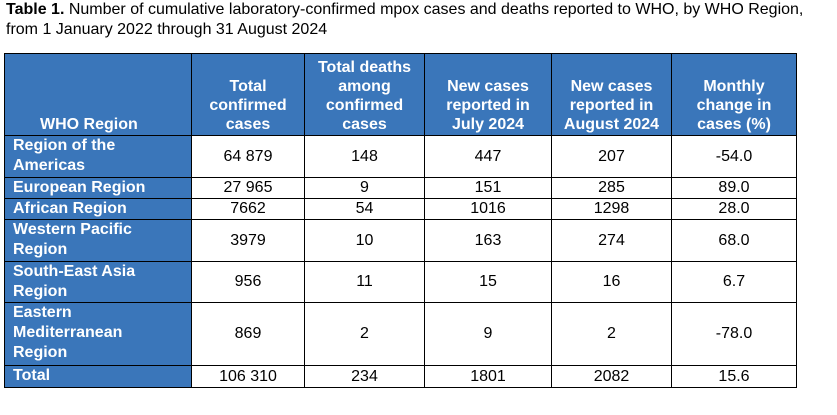 The height and width of the screenshot is (415, 837). I want to click on column-header-july: New cases reported in July 2024, so click(488, 94).